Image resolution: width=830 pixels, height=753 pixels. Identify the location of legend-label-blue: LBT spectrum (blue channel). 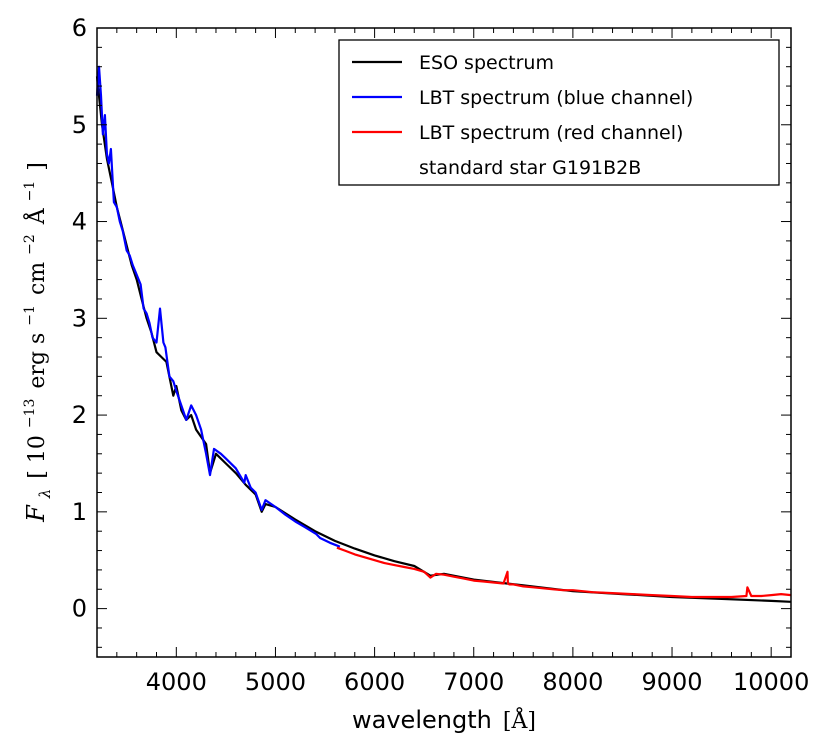
(556, 98).